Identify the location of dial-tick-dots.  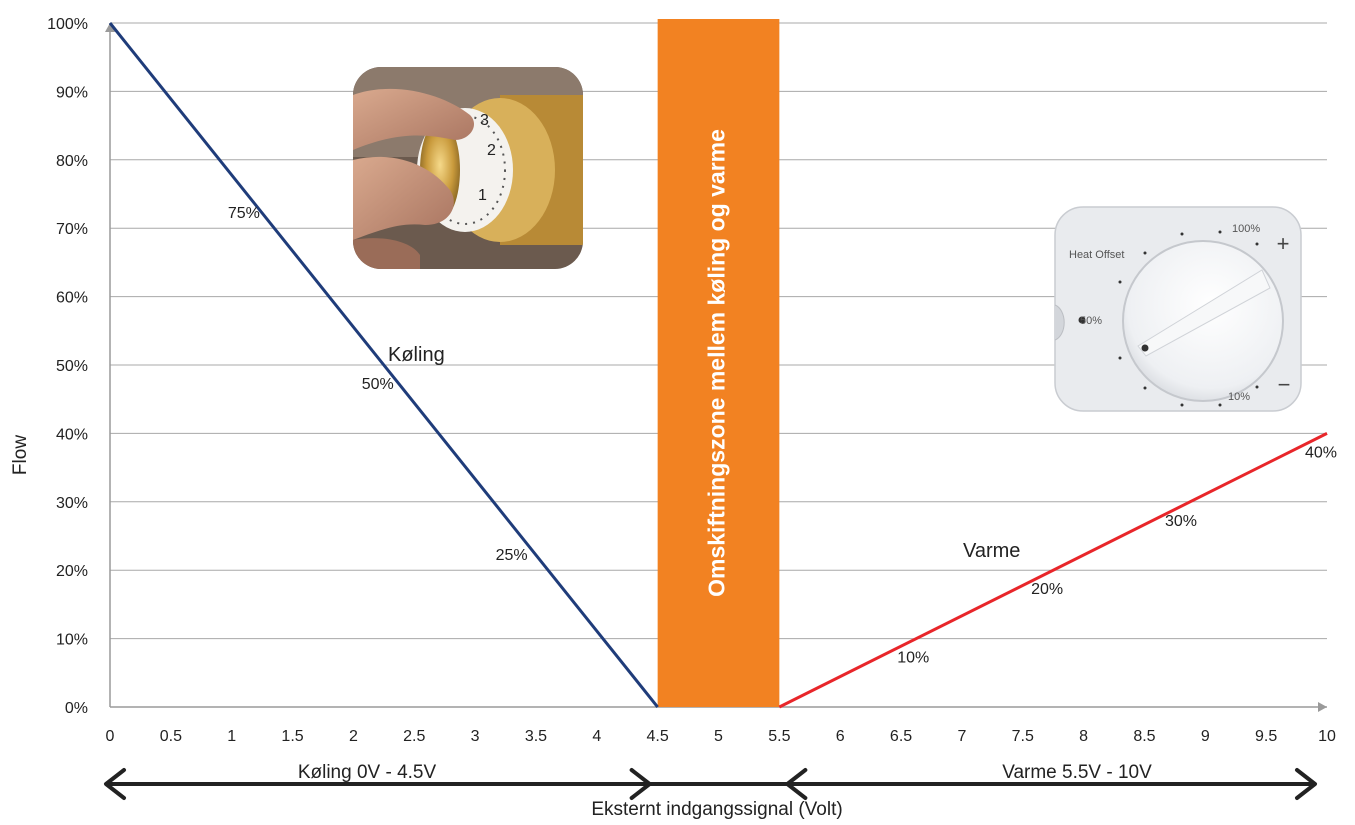
(1188, 318).